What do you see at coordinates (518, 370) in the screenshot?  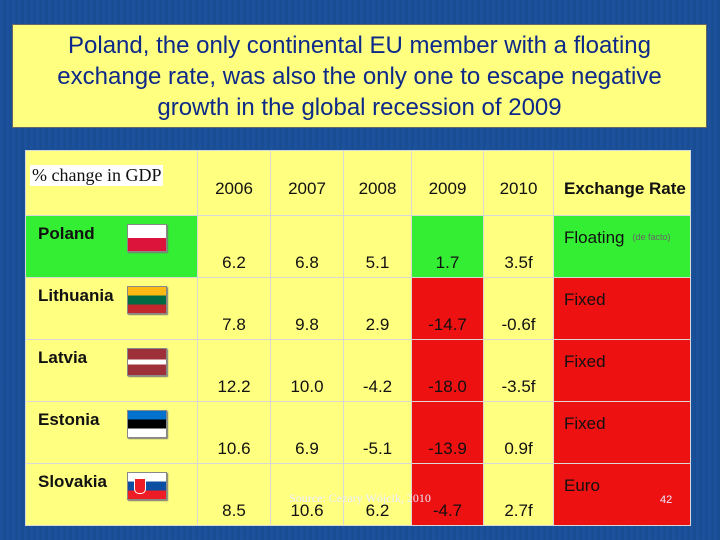 I see `gdp-value: -3.5f` at bounding box center [518, 370].